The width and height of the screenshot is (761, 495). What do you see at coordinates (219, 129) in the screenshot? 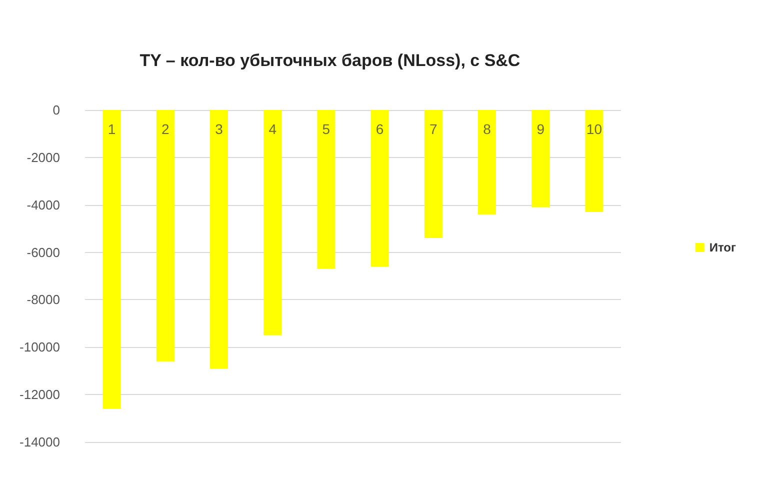
I see `x-tick-label: 3` at bounding box center [219, 129].